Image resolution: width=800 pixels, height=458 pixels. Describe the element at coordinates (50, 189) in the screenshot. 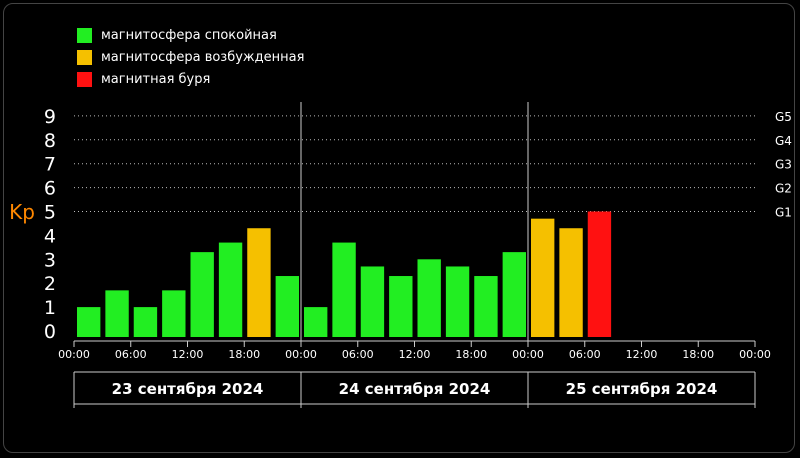

I see `y-tick-label: 6` at that location.